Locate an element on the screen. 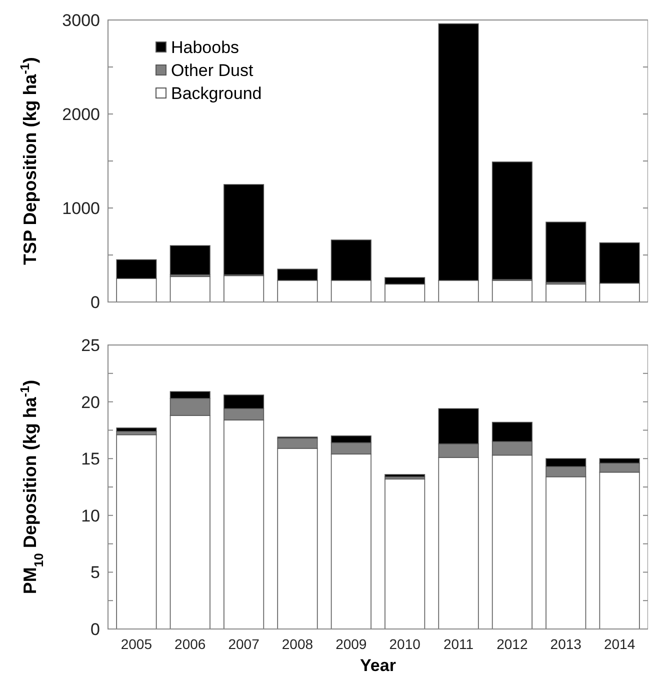  x-tick-label: 2008 is located at coordinates (298, 644).